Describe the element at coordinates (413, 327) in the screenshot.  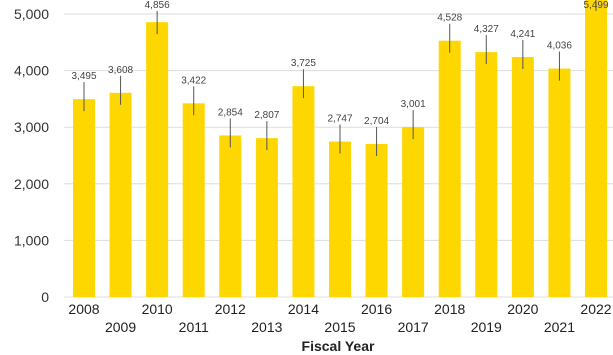
I see `x-tick-label: 2017` at that location.